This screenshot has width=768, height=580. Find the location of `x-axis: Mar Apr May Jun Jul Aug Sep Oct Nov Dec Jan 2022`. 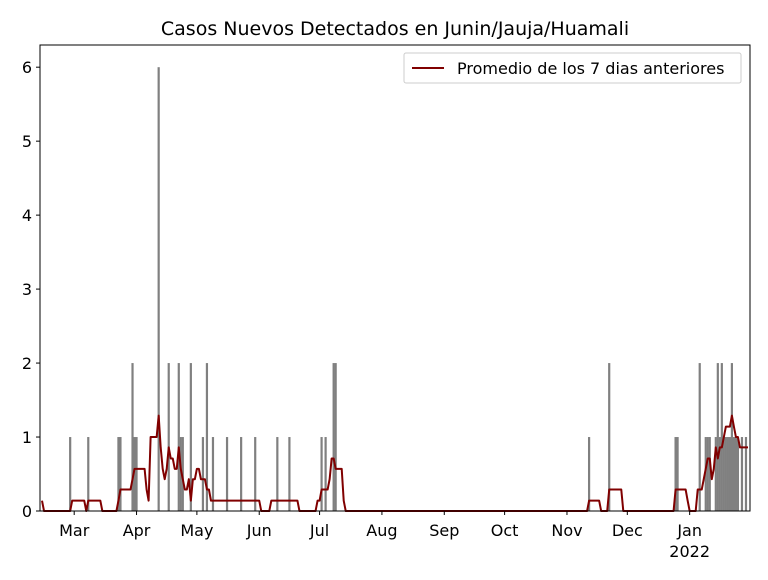

x-axis: Mar Apr May Jun Jul Aug Sep Oct Nov Dec Jan 2022 is located at coordinates (384, 536).